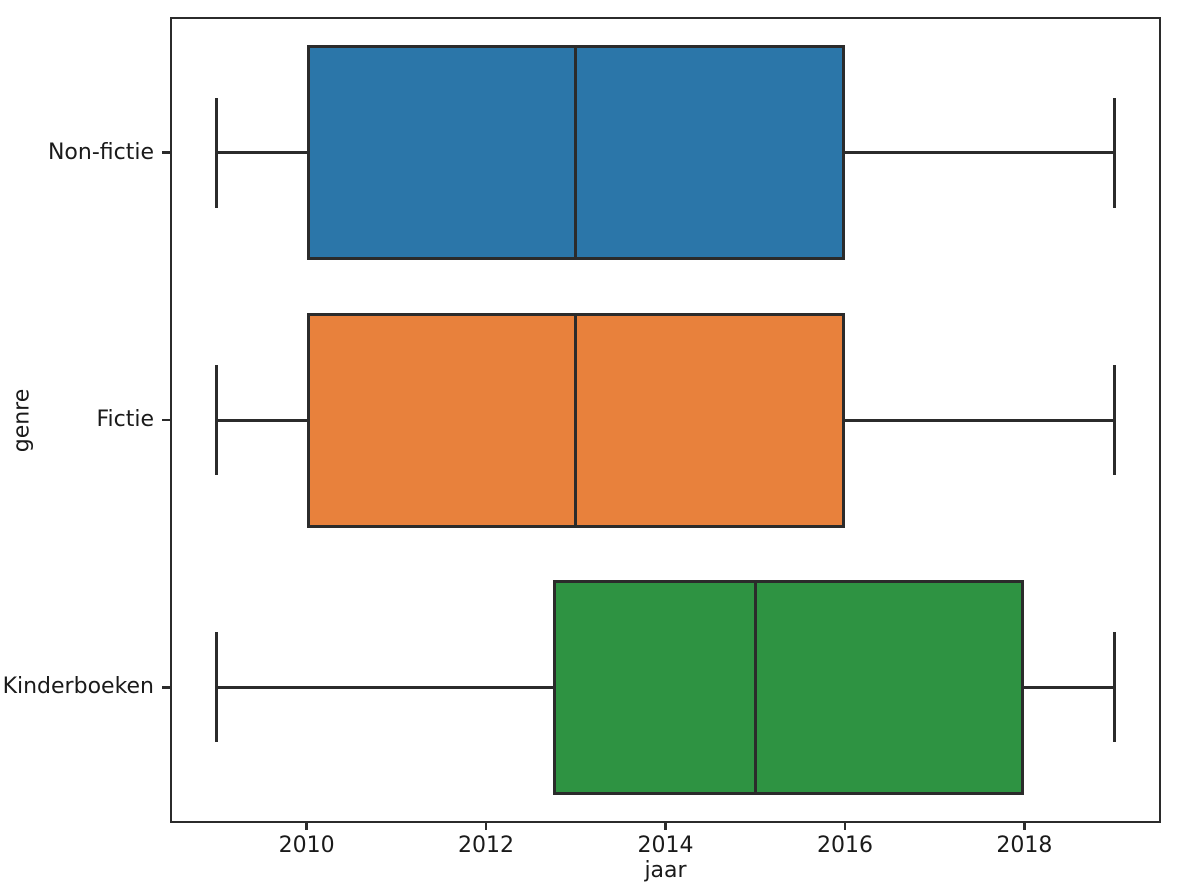 The width and height of the screenshot is (1184, 896). What do you see at coordinates (125, 419) in the screenshot?
I see `y-tick-label: Fictie` at bounding box center [125, 419].